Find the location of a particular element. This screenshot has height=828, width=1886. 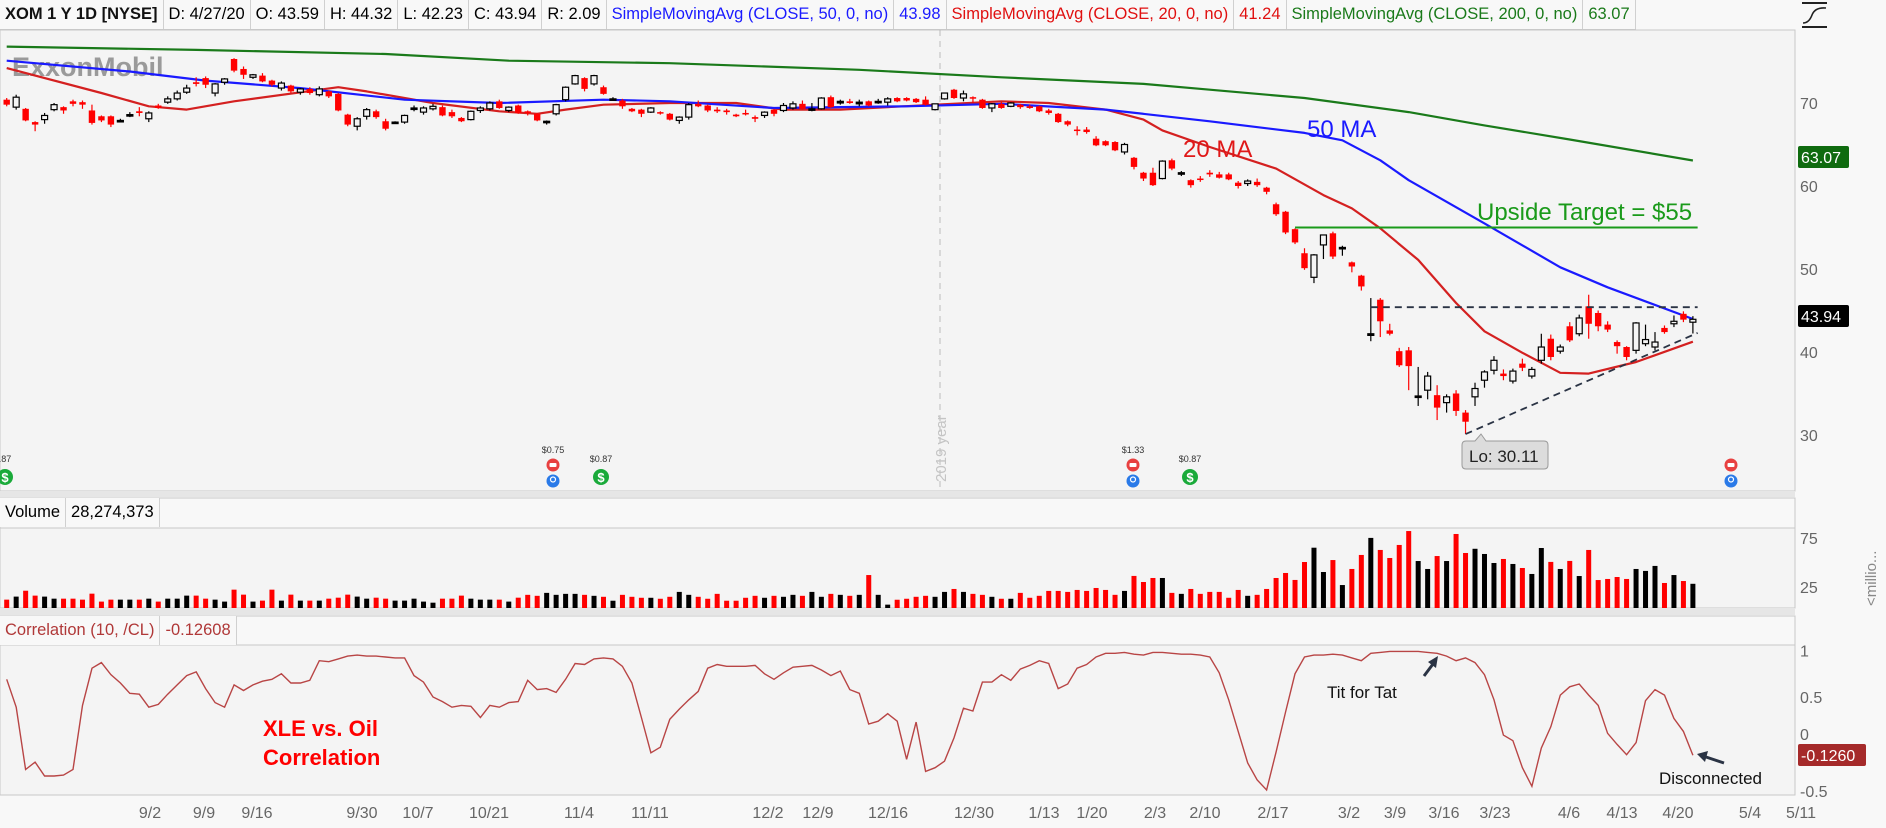

symbol-label: XOM 1 Y 1D [NYSE] is located at coordinates (82, 14).